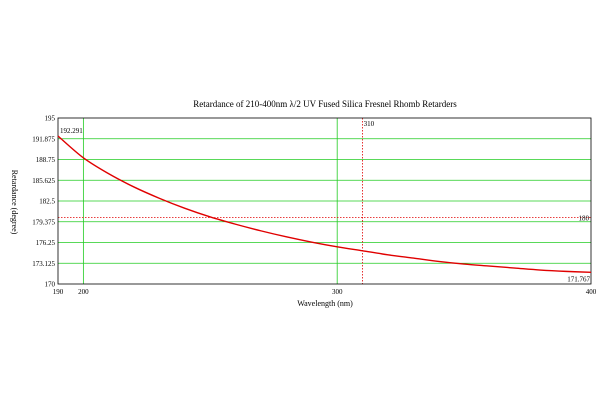  What do you see at coordinates (50, 119) in the screenshot?
I see `y-tick-label: 195` at bounding box center [50, 119].